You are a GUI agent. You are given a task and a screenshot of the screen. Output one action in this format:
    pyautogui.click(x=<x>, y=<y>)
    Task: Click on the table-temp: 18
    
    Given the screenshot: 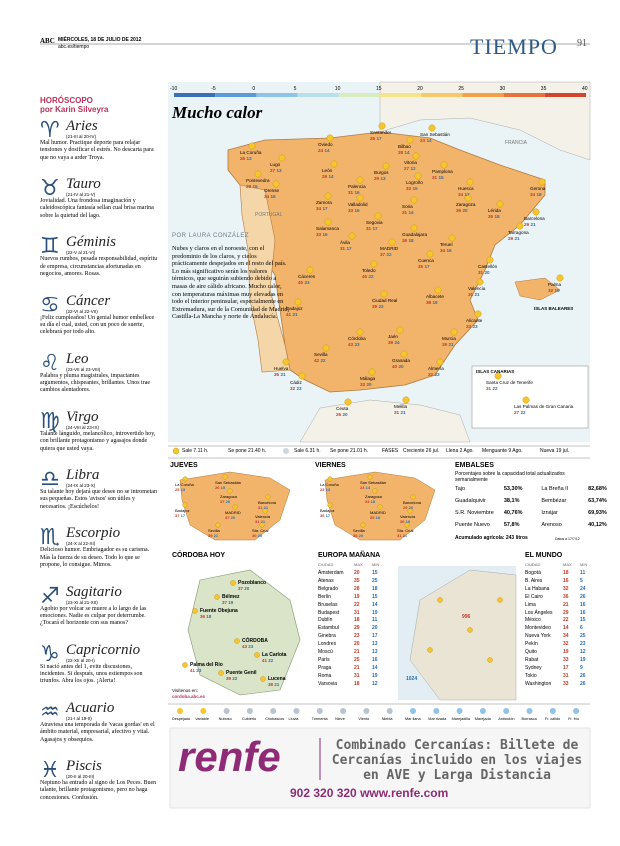 What is the action you would take?
    pyautogui.click(x=566, y=573)
    